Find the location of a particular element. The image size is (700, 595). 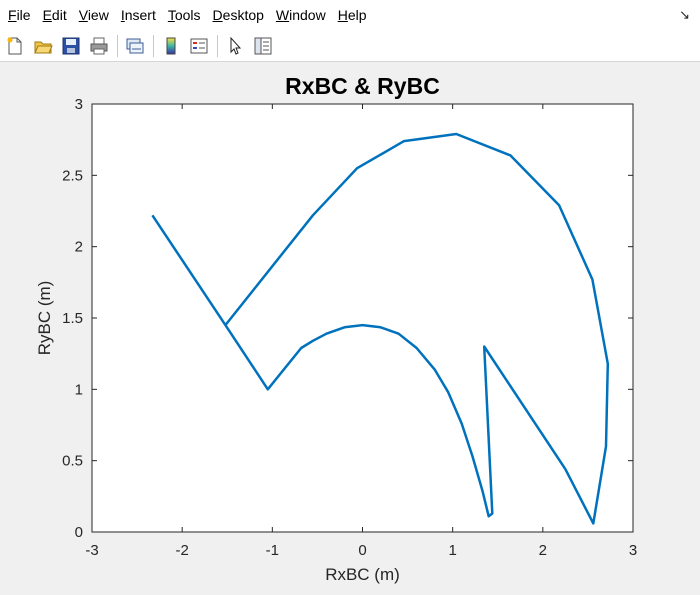

x-tick-label: 1 is located at coordinates (452, 550).